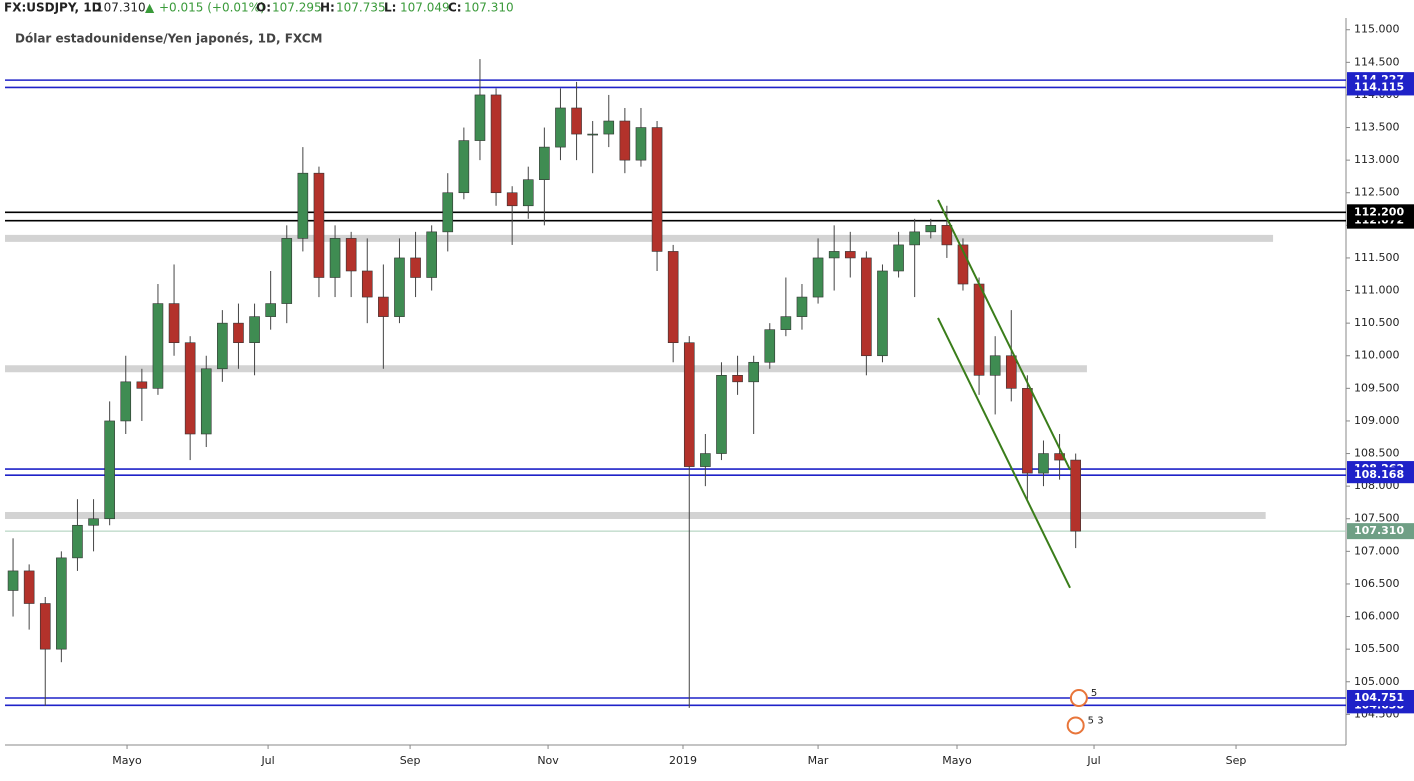  I want to click on price-label: 112.200, so click(1379, 211).